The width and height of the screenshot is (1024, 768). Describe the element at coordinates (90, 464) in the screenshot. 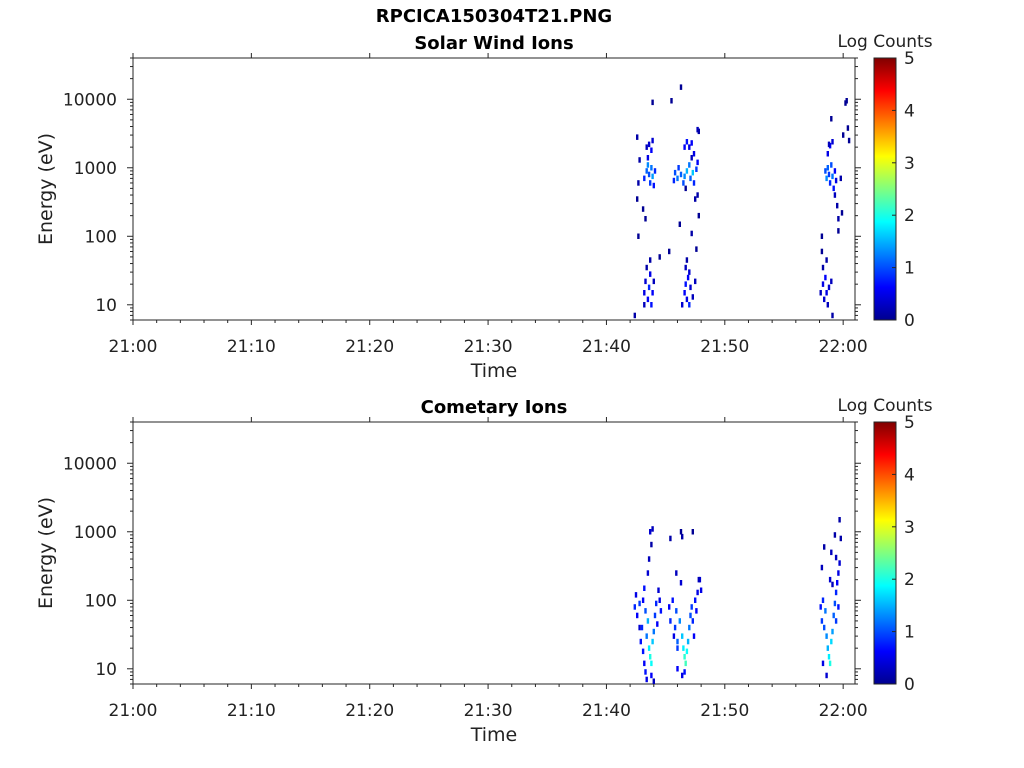

I see `y-tick-label: 10000` at that location.